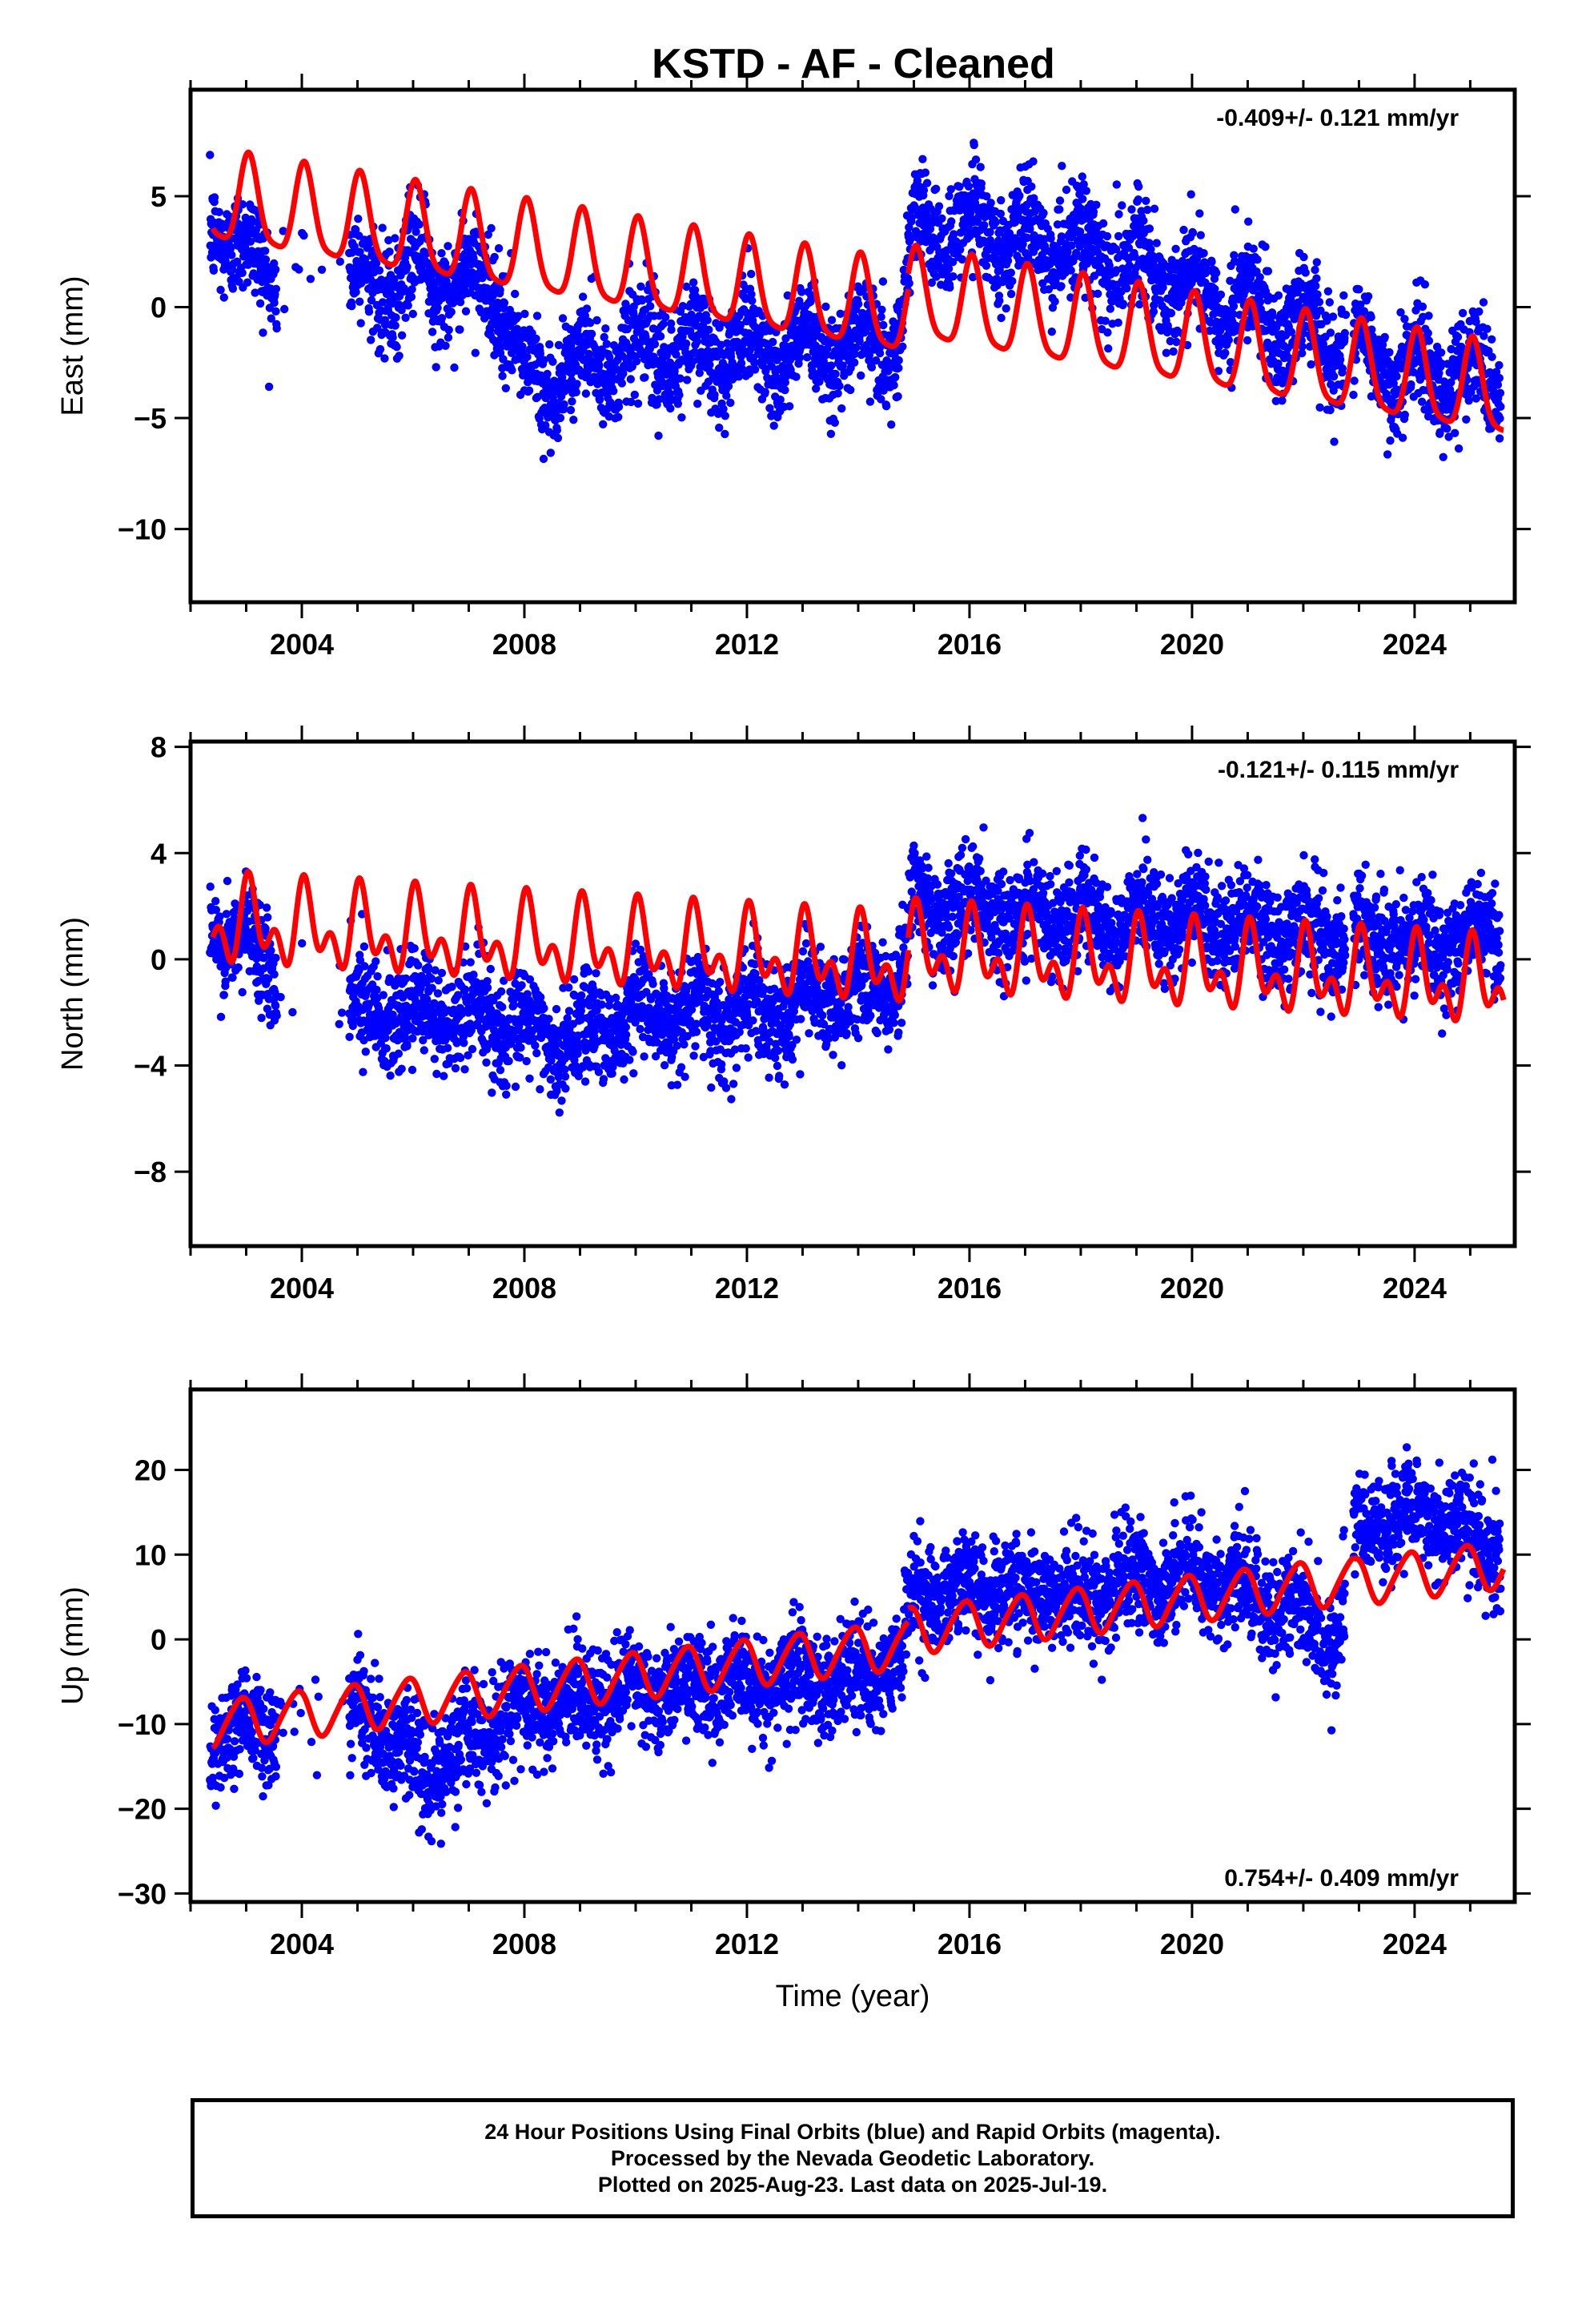 Image resolution: width=1582 pixels, height=2324 pixels. Describe the element at coordinates (855, 302) in the screenshot. I see `data-points-east` at that location.